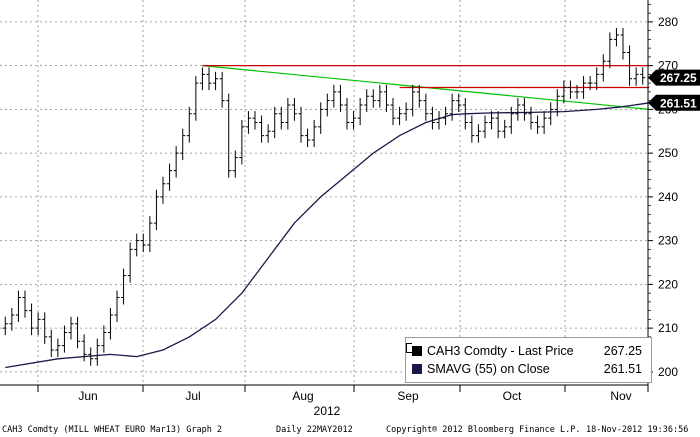 This screenshot has height=437, width=700. What do you see at coordinates (668, 241) in the screenshot?
I see `y-tick-label: 230` at bounding box center [668, 241].